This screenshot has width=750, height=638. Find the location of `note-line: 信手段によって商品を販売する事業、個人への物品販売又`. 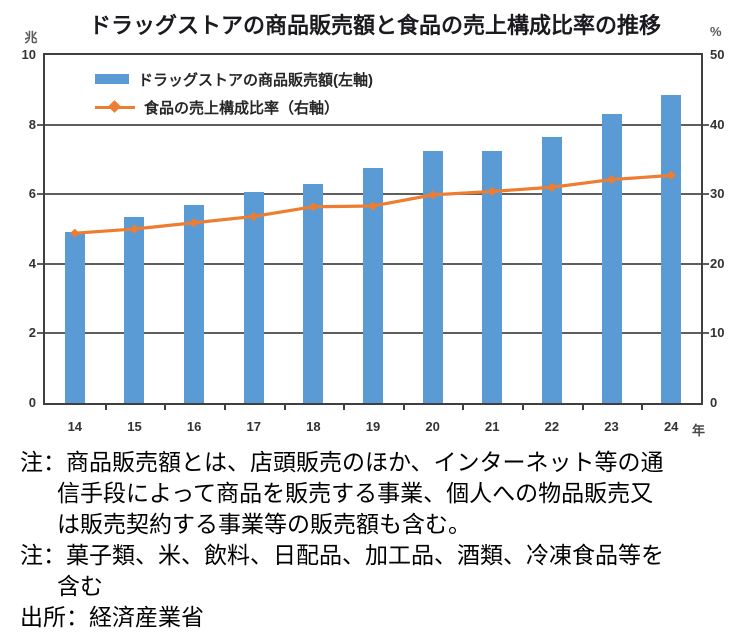

note-line: 信手段によって商品を販売する事業、個人への物品販売又 is located at coordinates (355, 493).